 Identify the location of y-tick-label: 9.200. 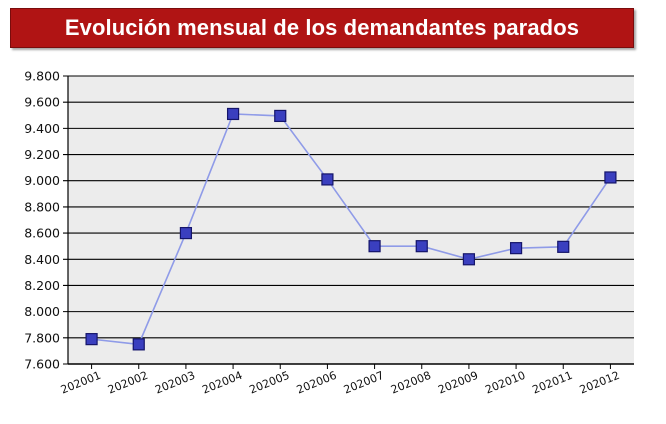
(42, 154).